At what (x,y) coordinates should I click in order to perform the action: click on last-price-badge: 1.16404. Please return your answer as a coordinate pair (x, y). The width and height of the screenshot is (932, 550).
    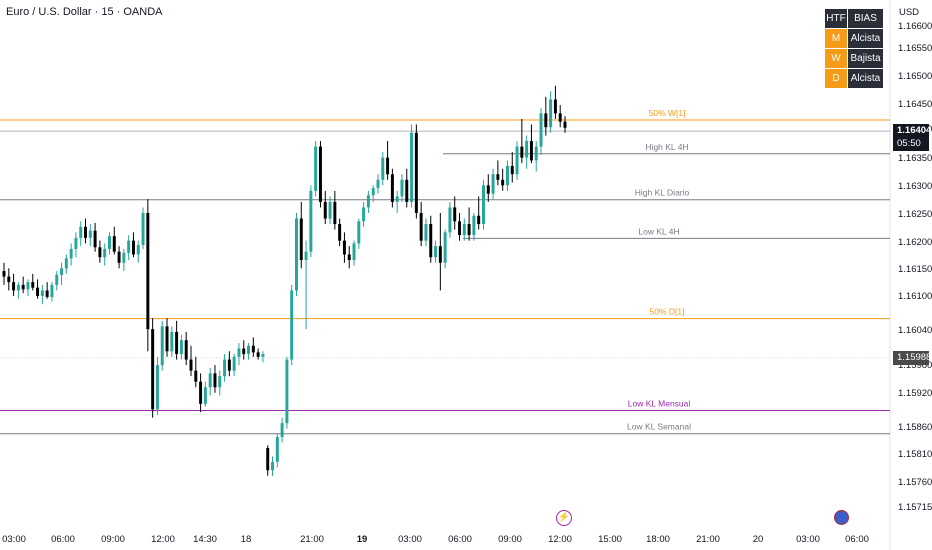
    Looking at the image, I should click on (912, 131).